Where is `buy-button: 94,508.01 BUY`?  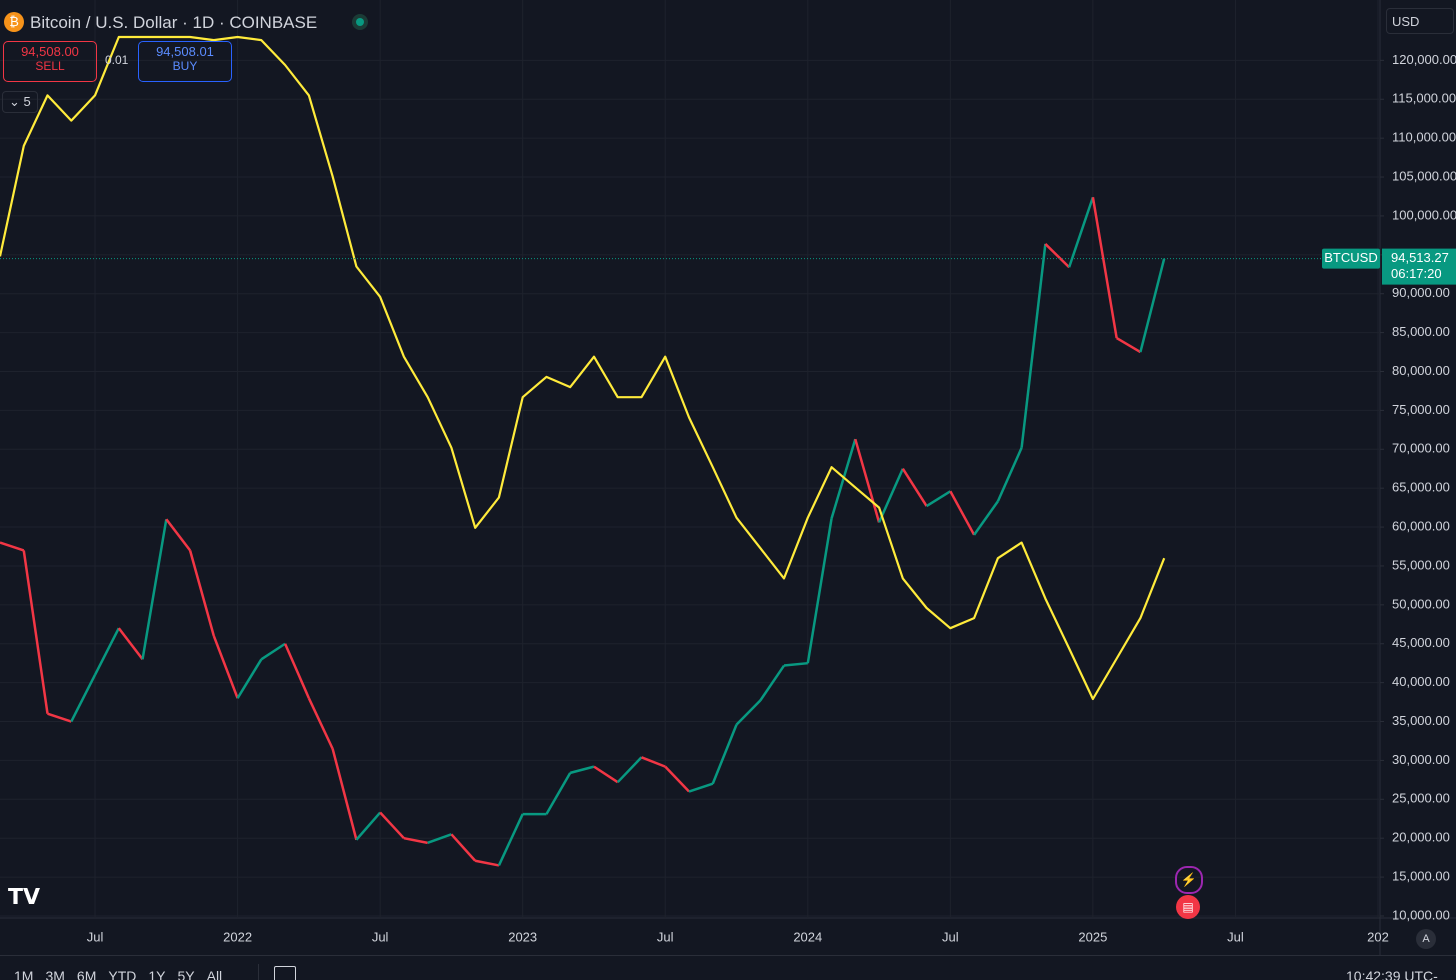
buy-button: 94,508.01 BUY is located at coordinates (185, 61).